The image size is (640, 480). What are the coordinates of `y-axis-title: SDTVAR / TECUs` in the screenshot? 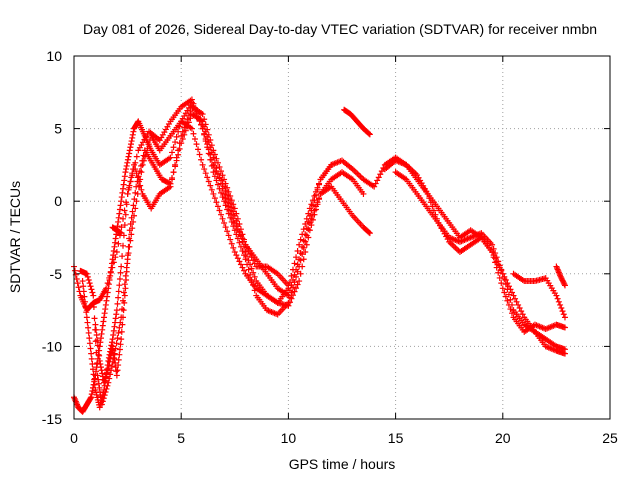 It's located at (15, 237).